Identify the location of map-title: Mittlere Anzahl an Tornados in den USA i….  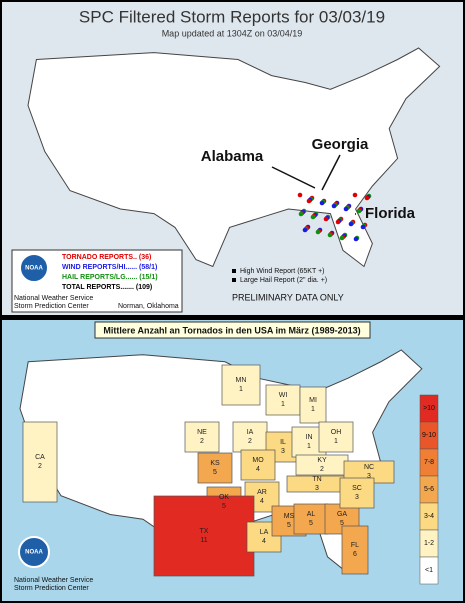
(231, 330).